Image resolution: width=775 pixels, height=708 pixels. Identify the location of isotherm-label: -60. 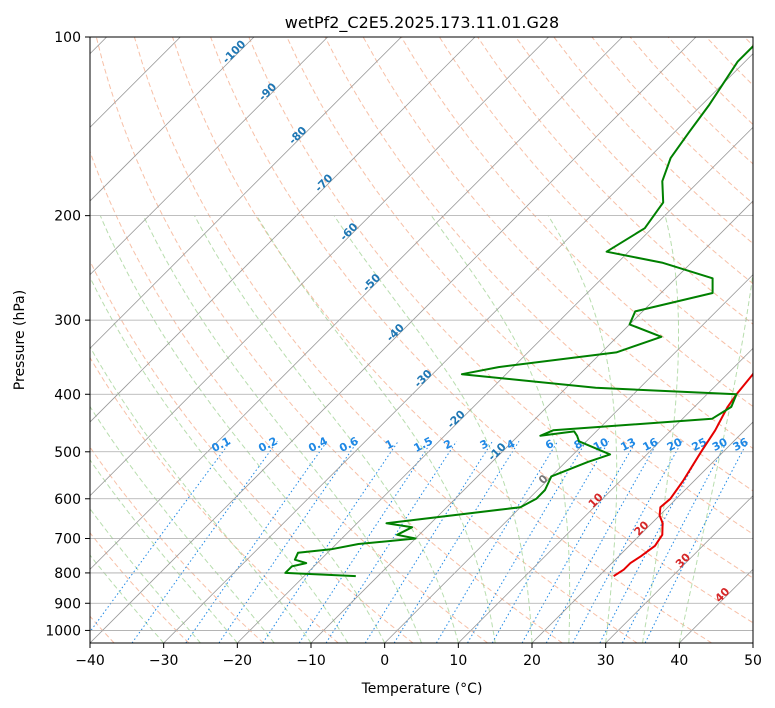
(348, 231).